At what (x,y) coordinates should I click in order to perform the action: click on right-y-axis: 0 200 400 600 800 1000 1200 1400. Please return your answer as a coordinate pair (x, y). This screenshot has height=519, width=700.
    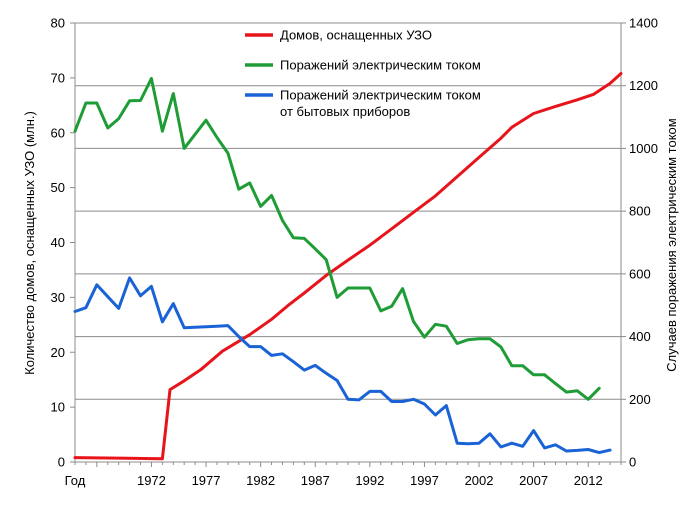
    Looking at the image, I should click on (639, 243).